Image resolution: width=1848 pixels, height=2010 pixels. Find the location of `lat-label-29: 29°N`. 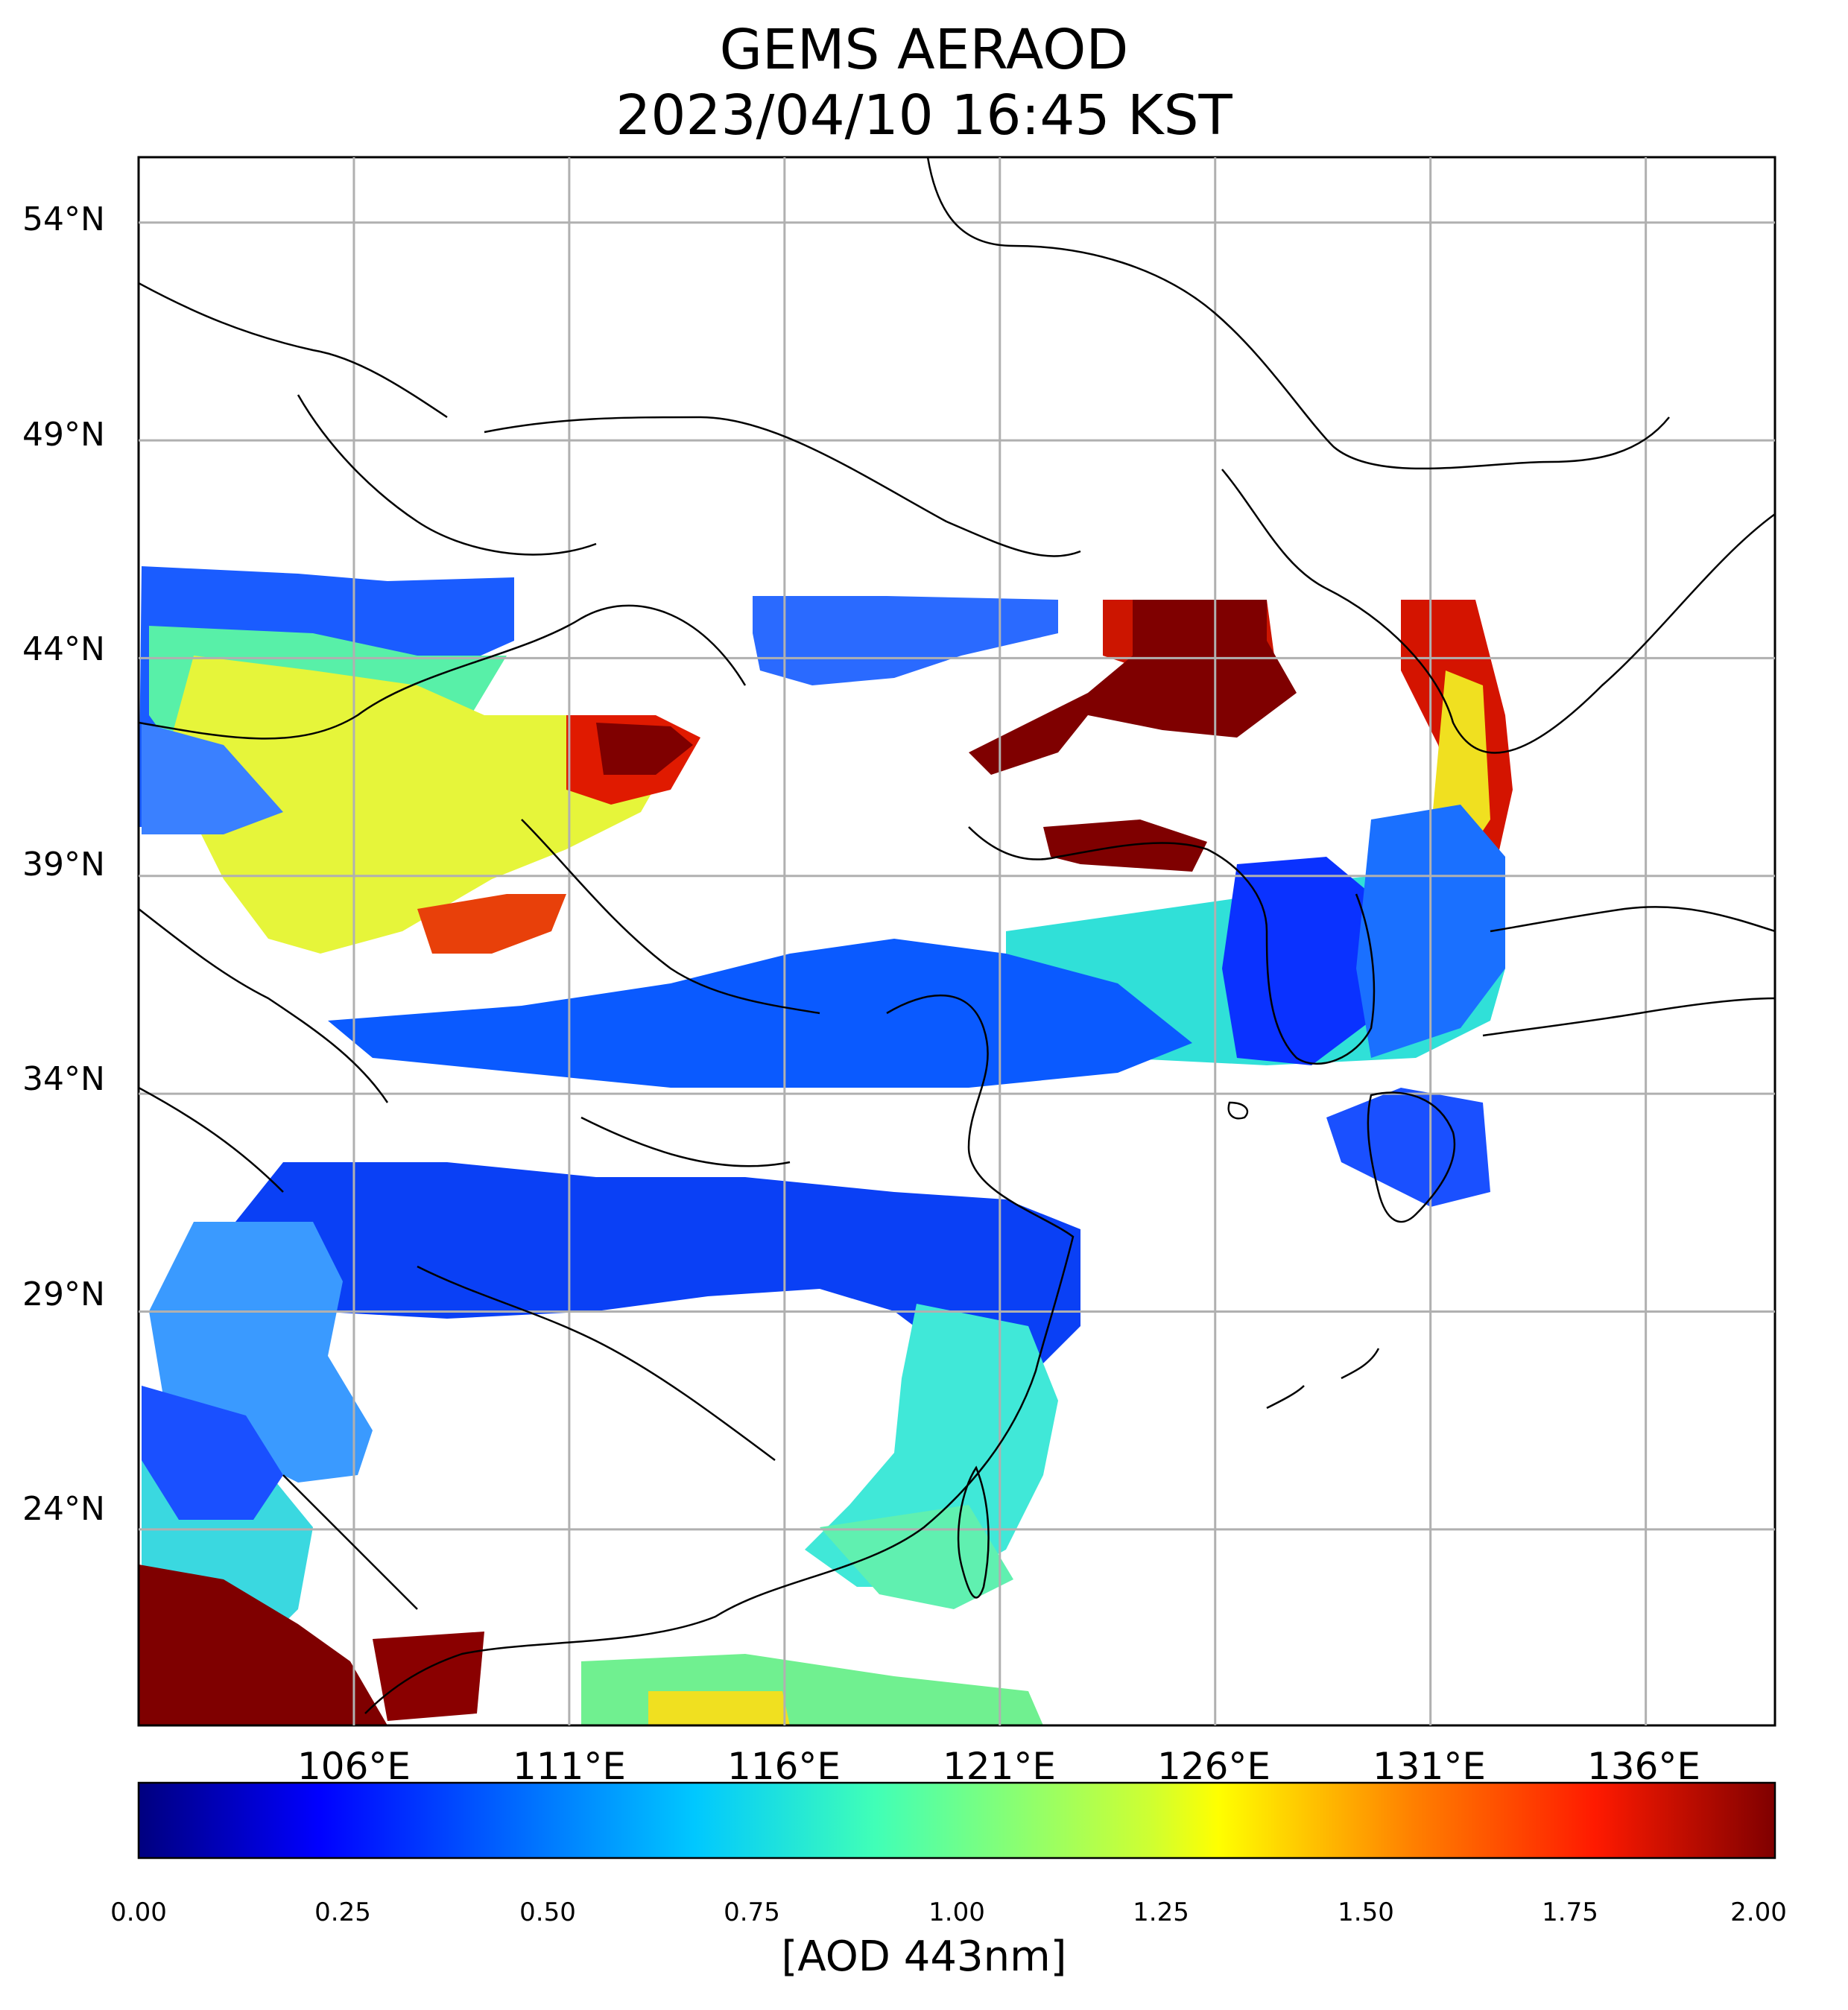

lat-label-29: 29°N is located at coordinates (64, 1294).